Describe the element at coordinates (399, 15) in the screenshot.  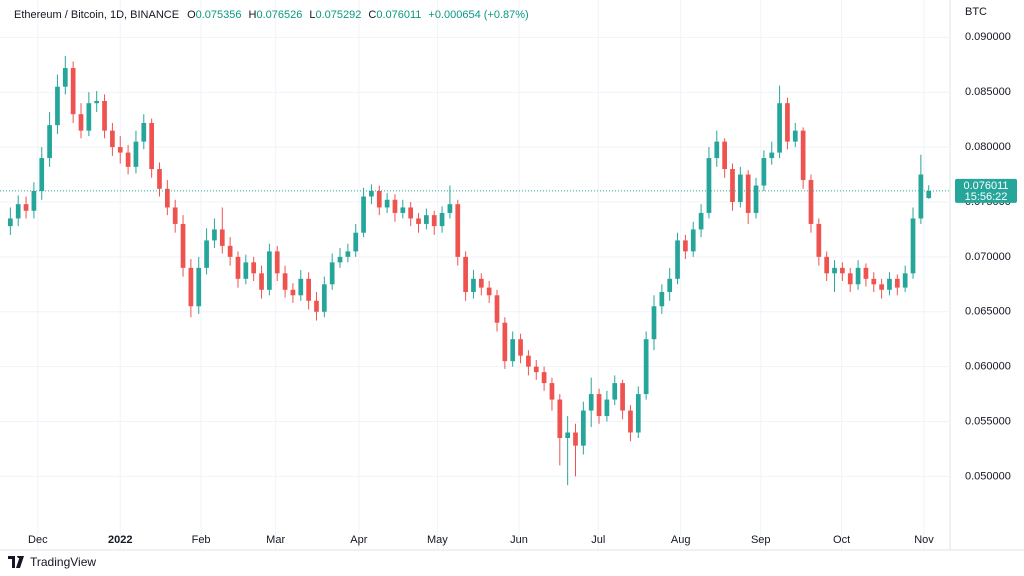
I see `c-value: 0.076011` at that location.